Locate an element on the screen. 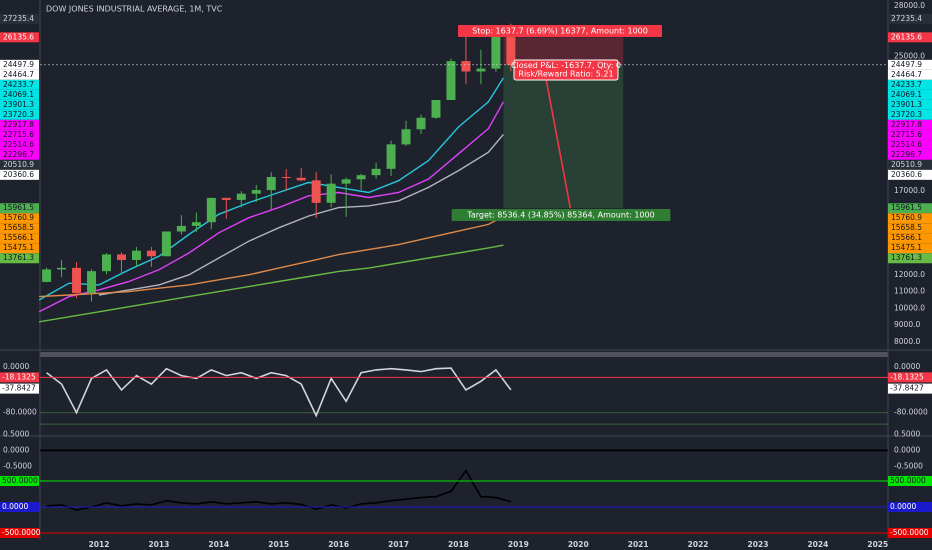 The image size is (932, 550). x-tick-label: 2013 is located at coordinates (158, 544).